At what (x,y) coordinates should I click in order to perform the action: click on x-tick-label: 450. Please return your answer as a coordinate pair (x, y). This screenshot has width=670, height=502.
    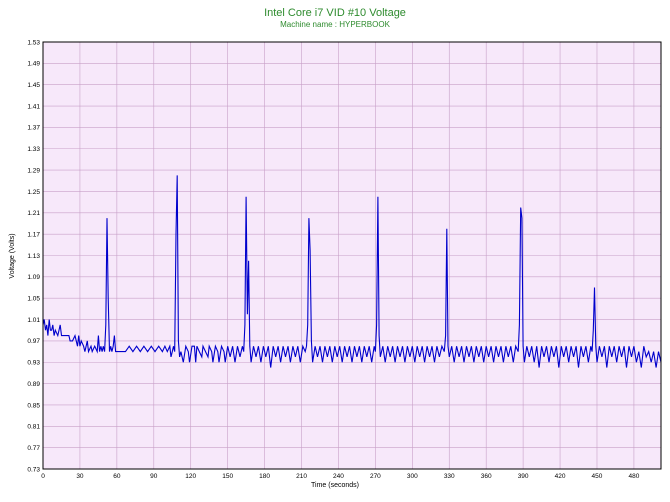
    Looking at the image, I should click on (597, 476).